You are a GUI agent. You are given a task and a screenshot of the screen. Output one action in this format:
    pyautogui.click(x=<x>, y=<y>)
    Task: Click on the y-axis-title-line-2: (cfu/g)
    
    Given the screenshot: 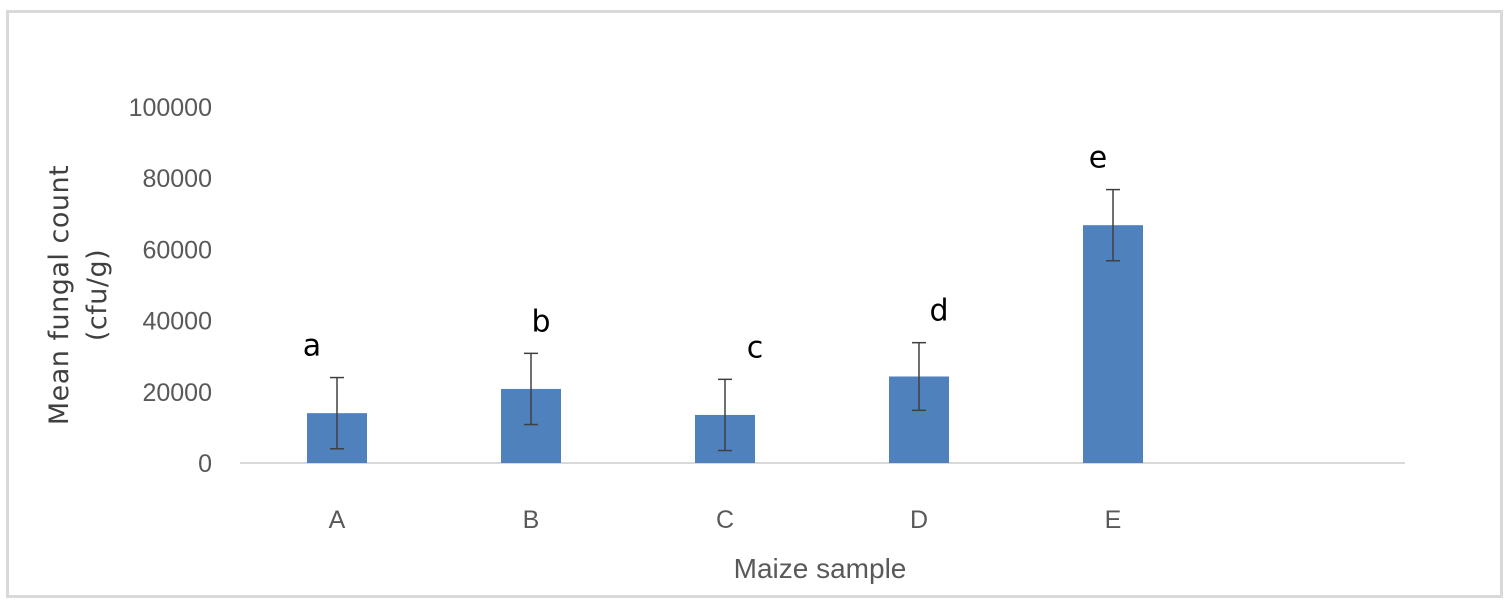 What is the action you would take?
    pyautogui.click(x=97, y=295)
    